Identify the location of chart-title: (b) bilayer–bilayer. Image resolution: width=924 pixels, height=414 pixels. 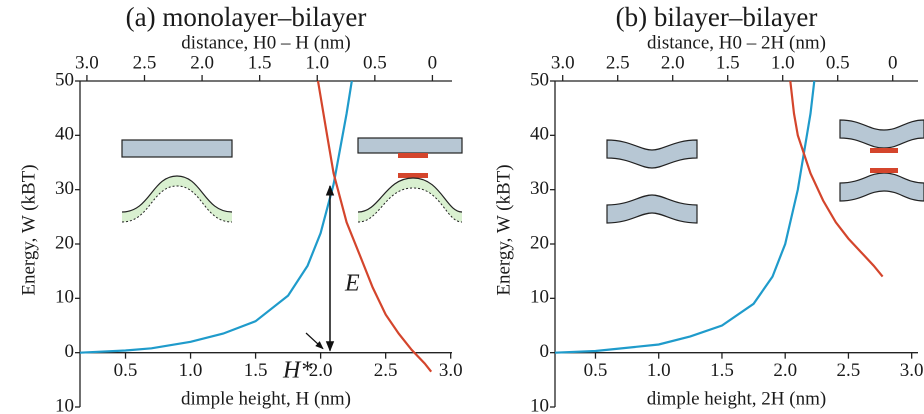
(717, 17).